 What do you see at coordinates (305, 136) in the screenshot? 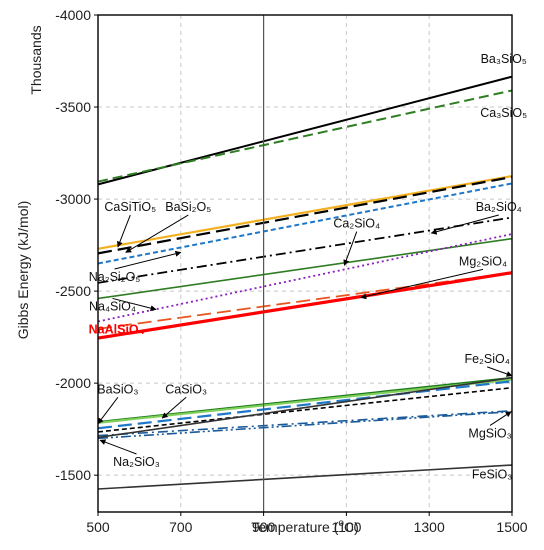
I see `series-line-ca3sio5` at bounding box center [305, 136].